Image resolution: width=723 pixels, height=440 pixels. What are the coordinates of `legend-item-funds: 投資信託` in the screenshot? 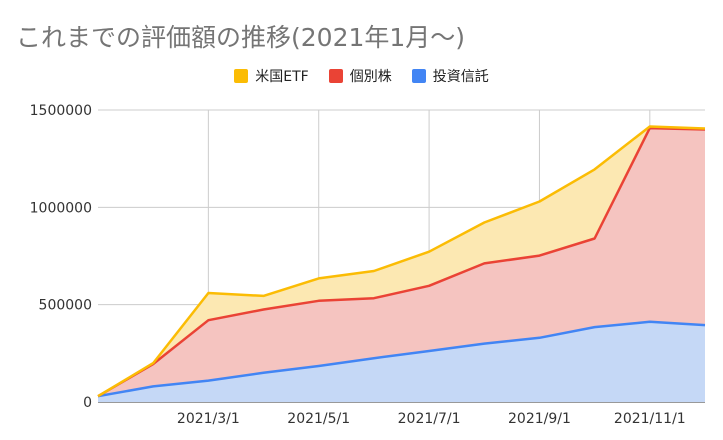 It's located at (450, 76).